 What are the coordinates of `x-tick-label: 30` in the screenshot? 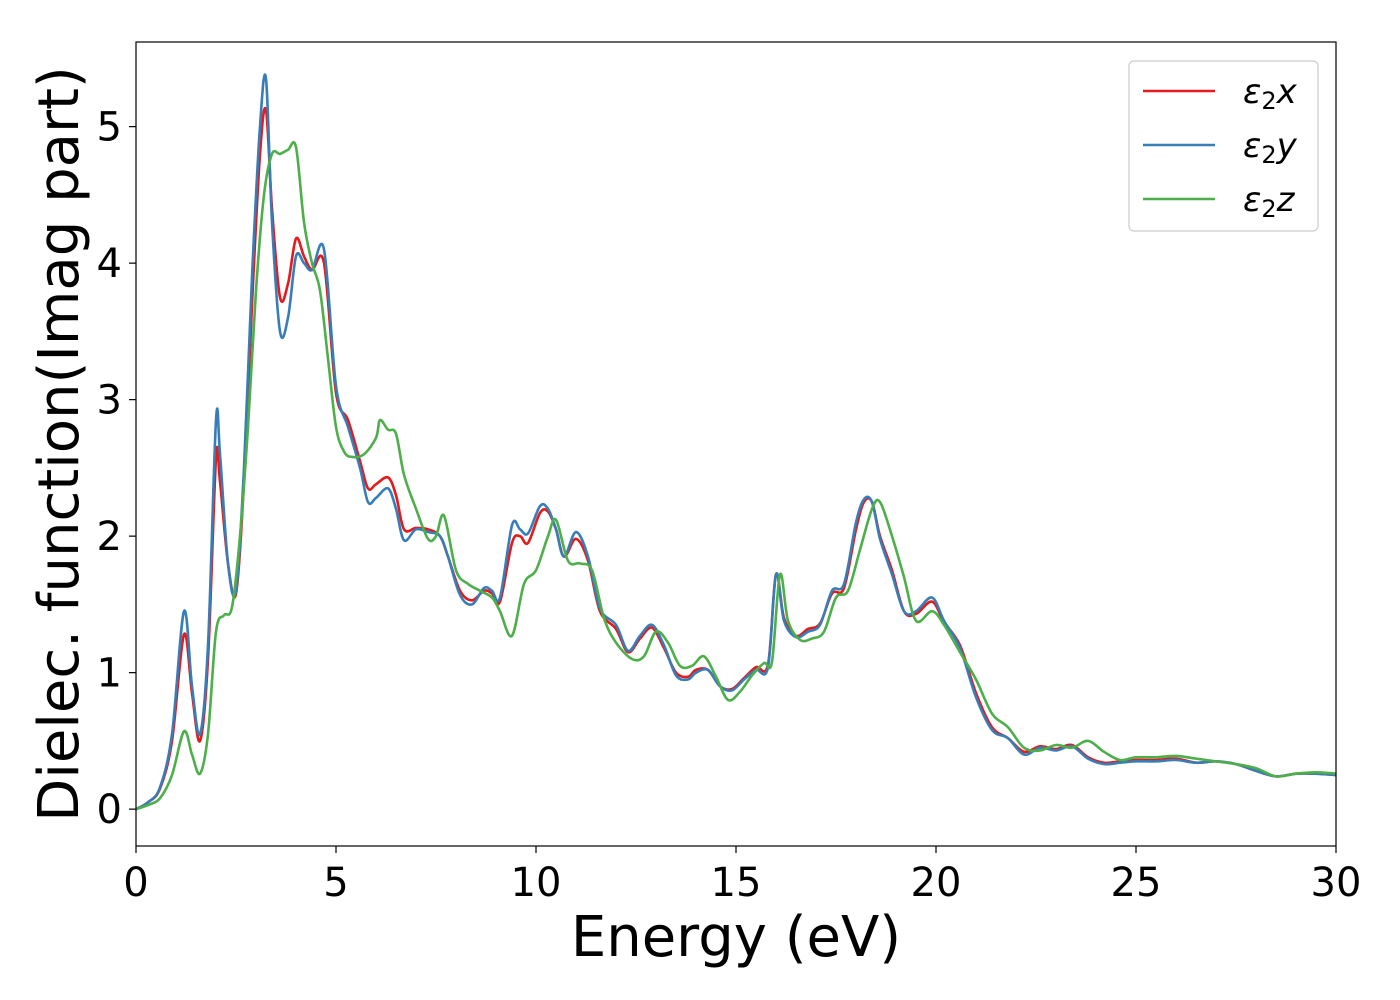 It's located at (1336, 883).